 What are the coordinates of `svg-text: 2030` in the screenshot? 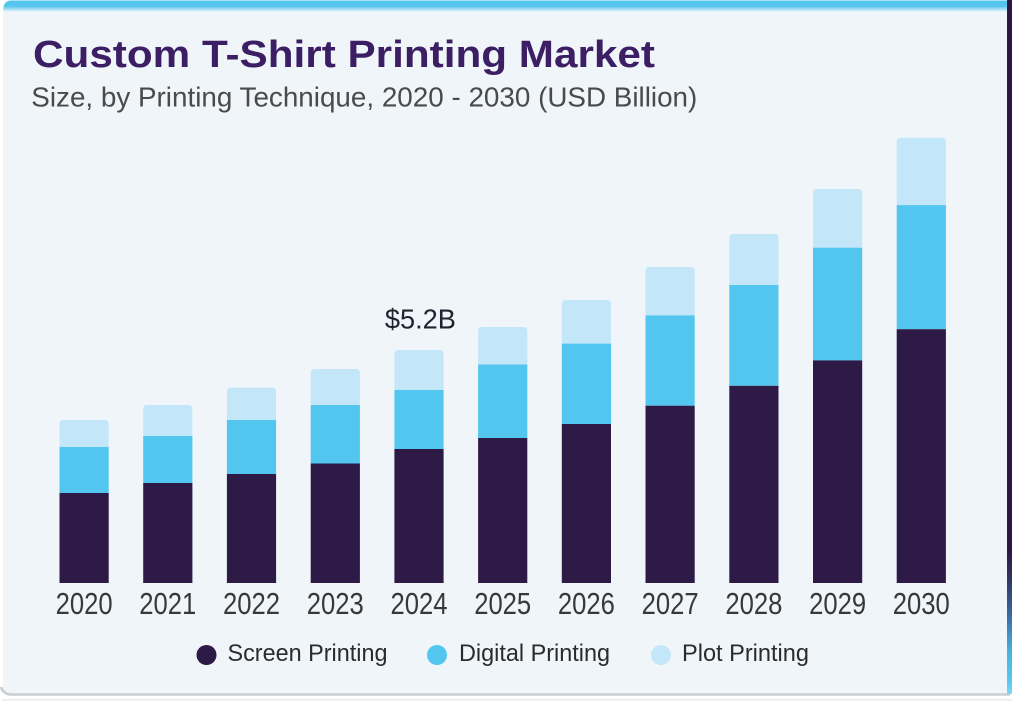 It's located at (921, 604).